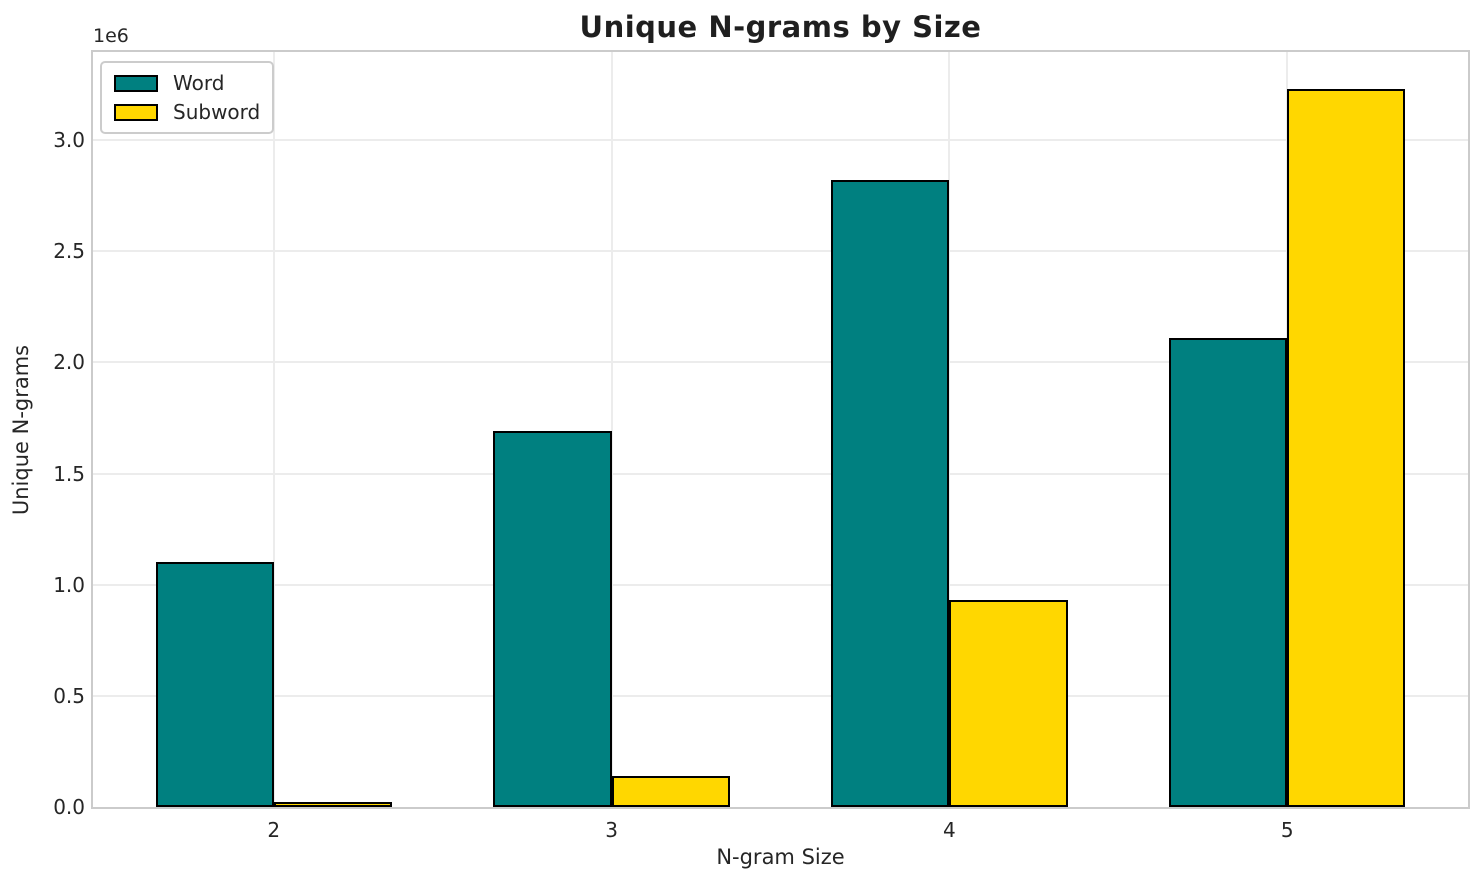 The image size is (1484, 885). I want to click on y-tick-label: 0.0, so click(69, 807).